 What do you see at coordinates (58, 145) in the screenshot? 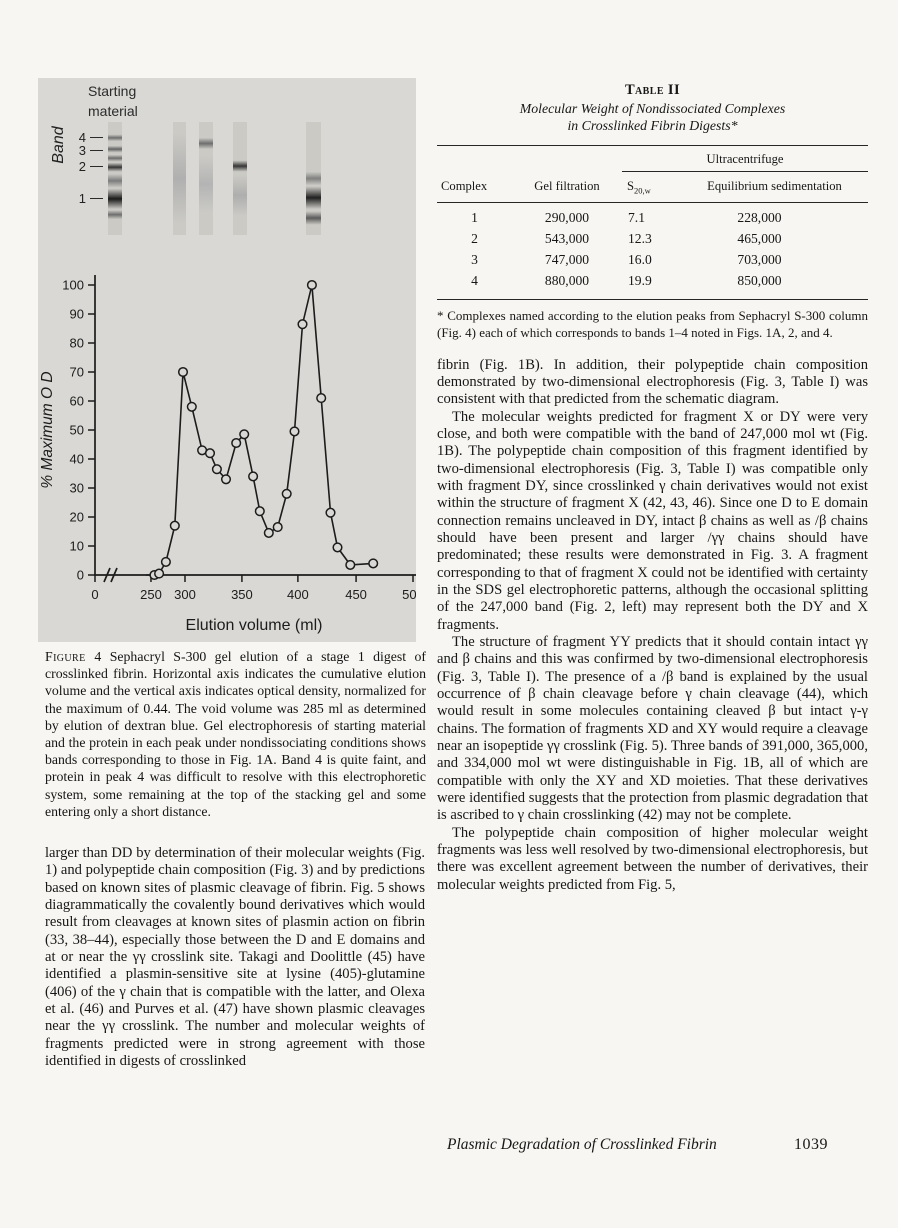
I see `band-axis-label: Band` at bounding box center [58, 145].